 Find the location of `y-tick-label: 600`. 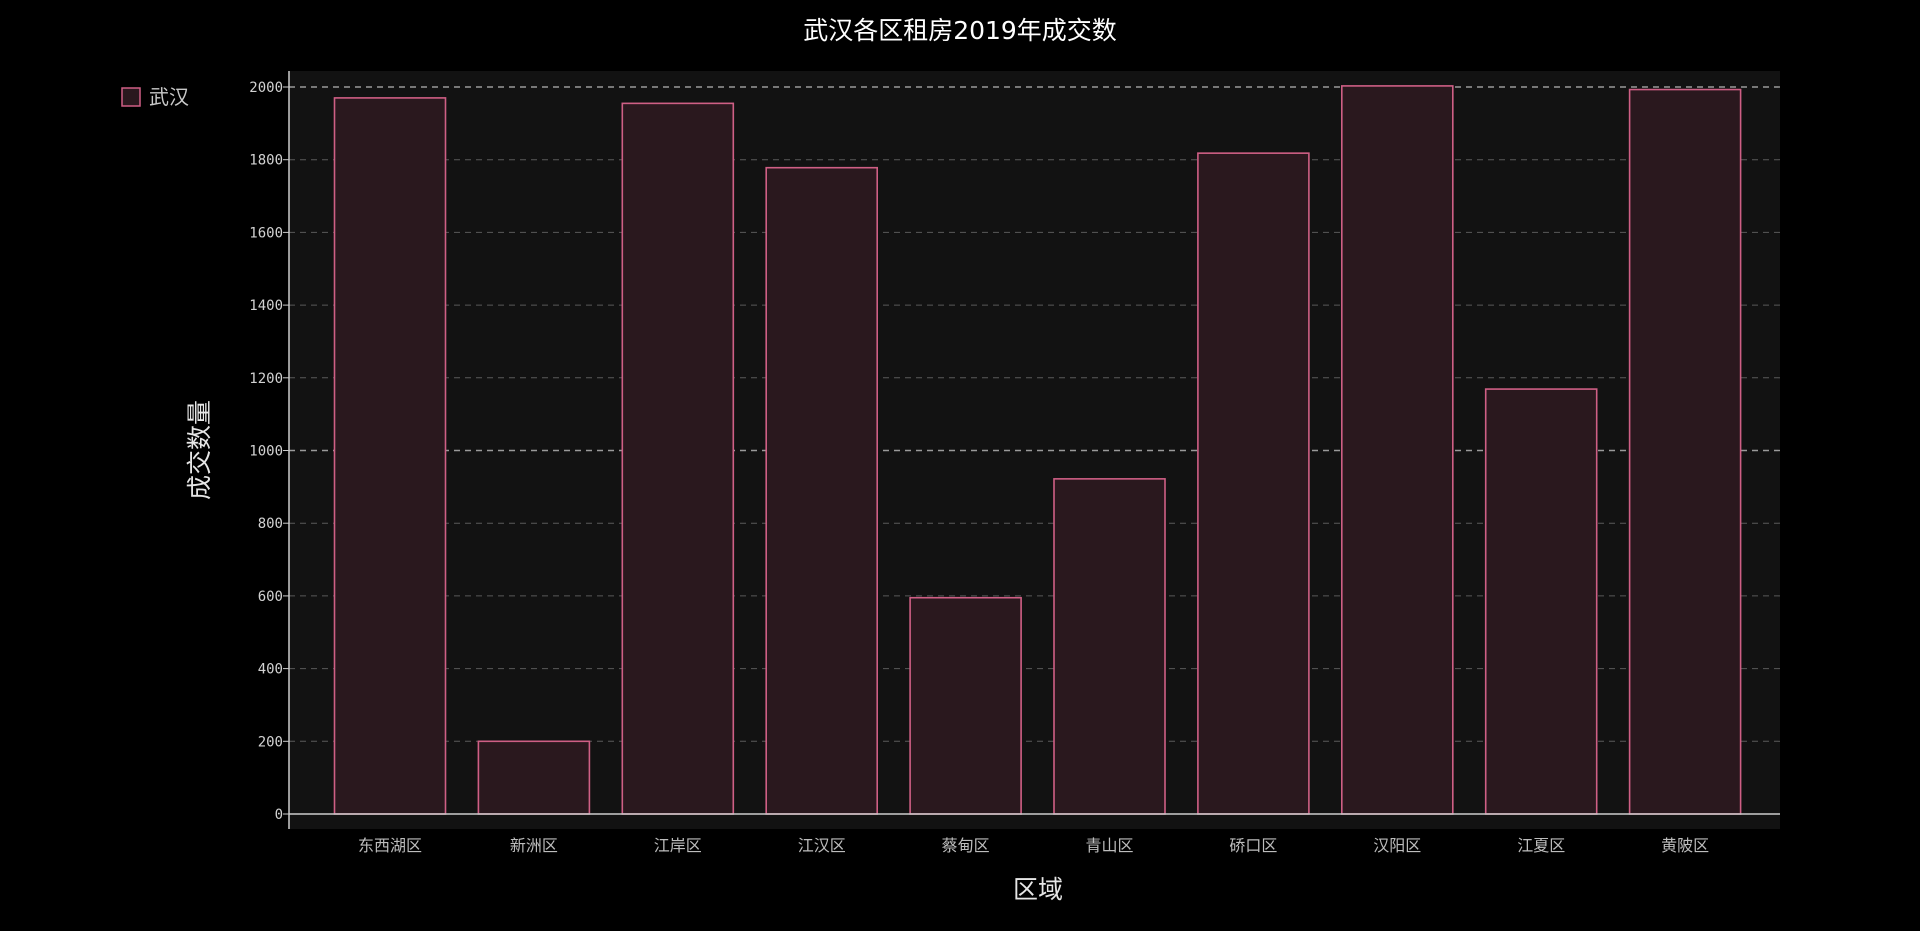

y-tick-label: 600 is located at coordinates (270, 597).